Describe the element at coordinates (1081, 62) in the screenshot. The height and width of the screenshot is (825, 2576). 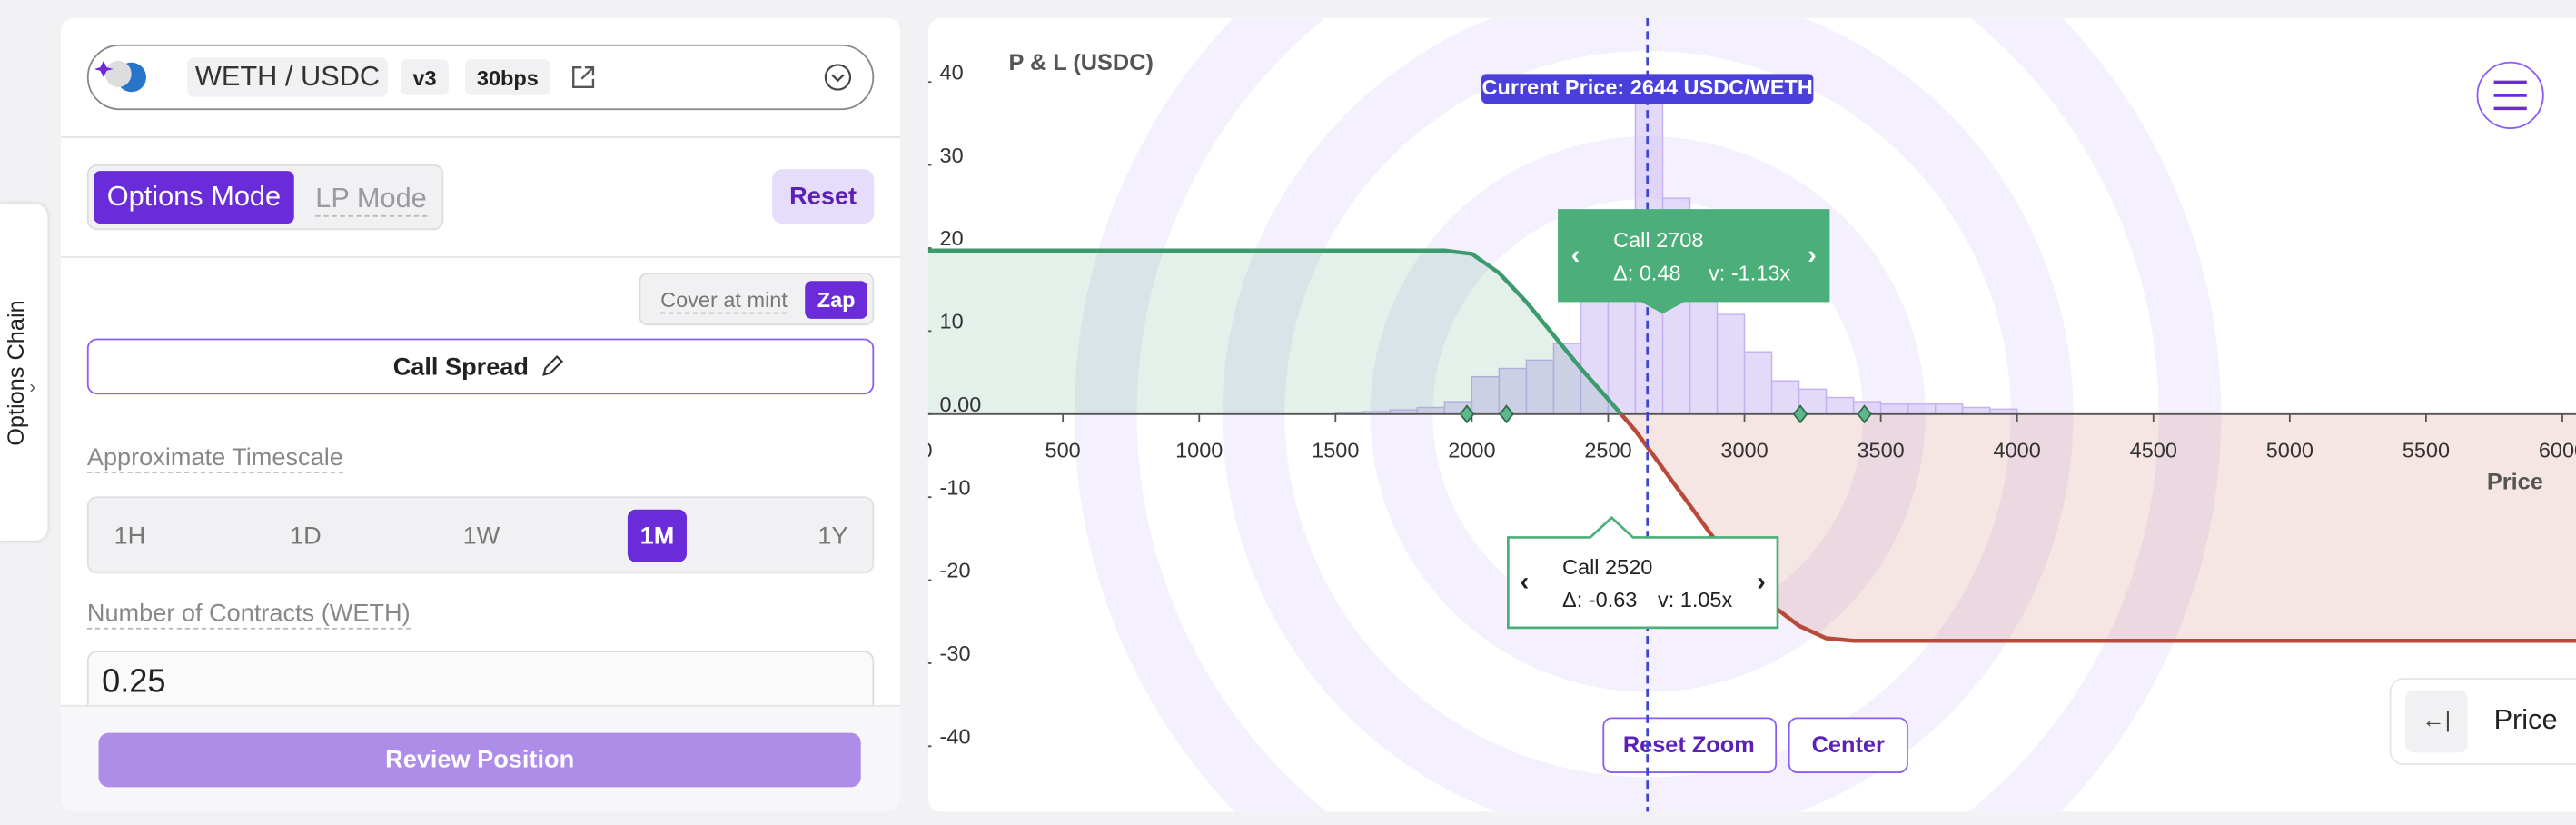
I see `y-axis-label: P & L (USDC)` at that location.